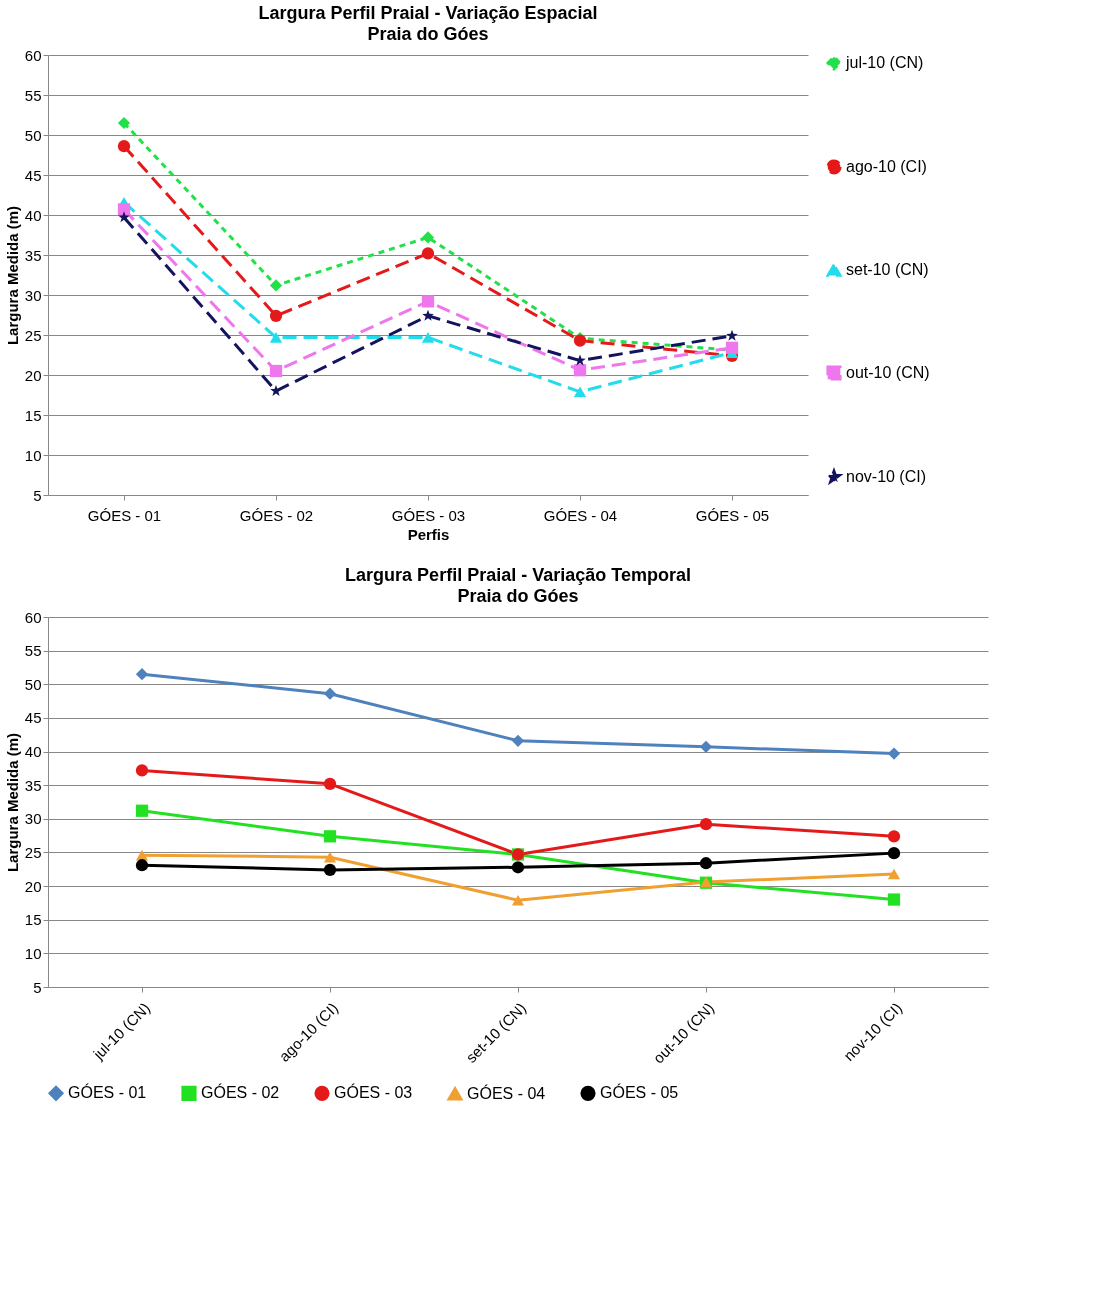 The width and height of the screenshot is (1096, 1315). What do you see at coordinates (886, 166) in the screenshot?
I see `legend-label: ago-10 (CI)` at bounding box center [886, 166].